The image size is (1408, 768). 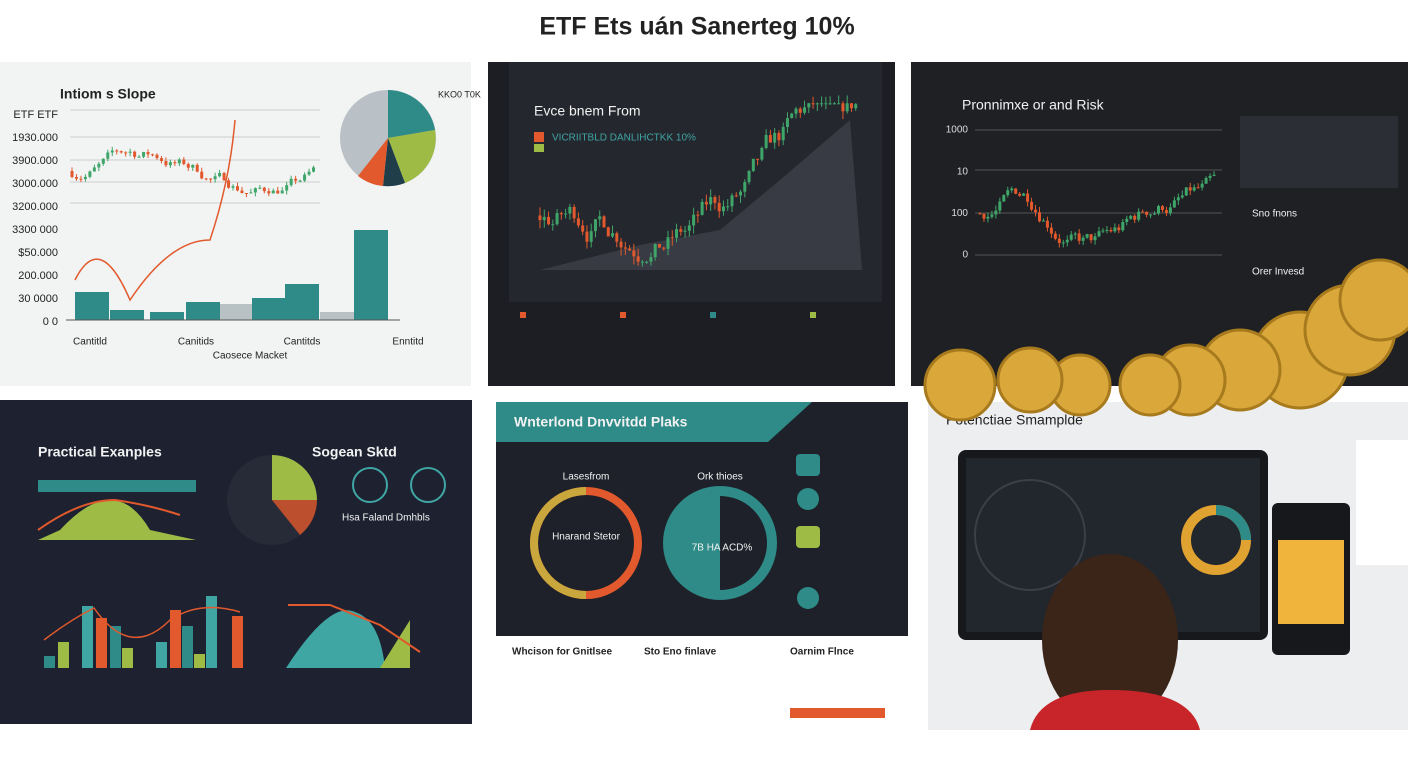 What do you see at coordinates (624, 138) in the screenshot?
I see `panel-subtitle: VICRIITBLD DANLIHCTKK 10%` at bounding box center [624, 138].